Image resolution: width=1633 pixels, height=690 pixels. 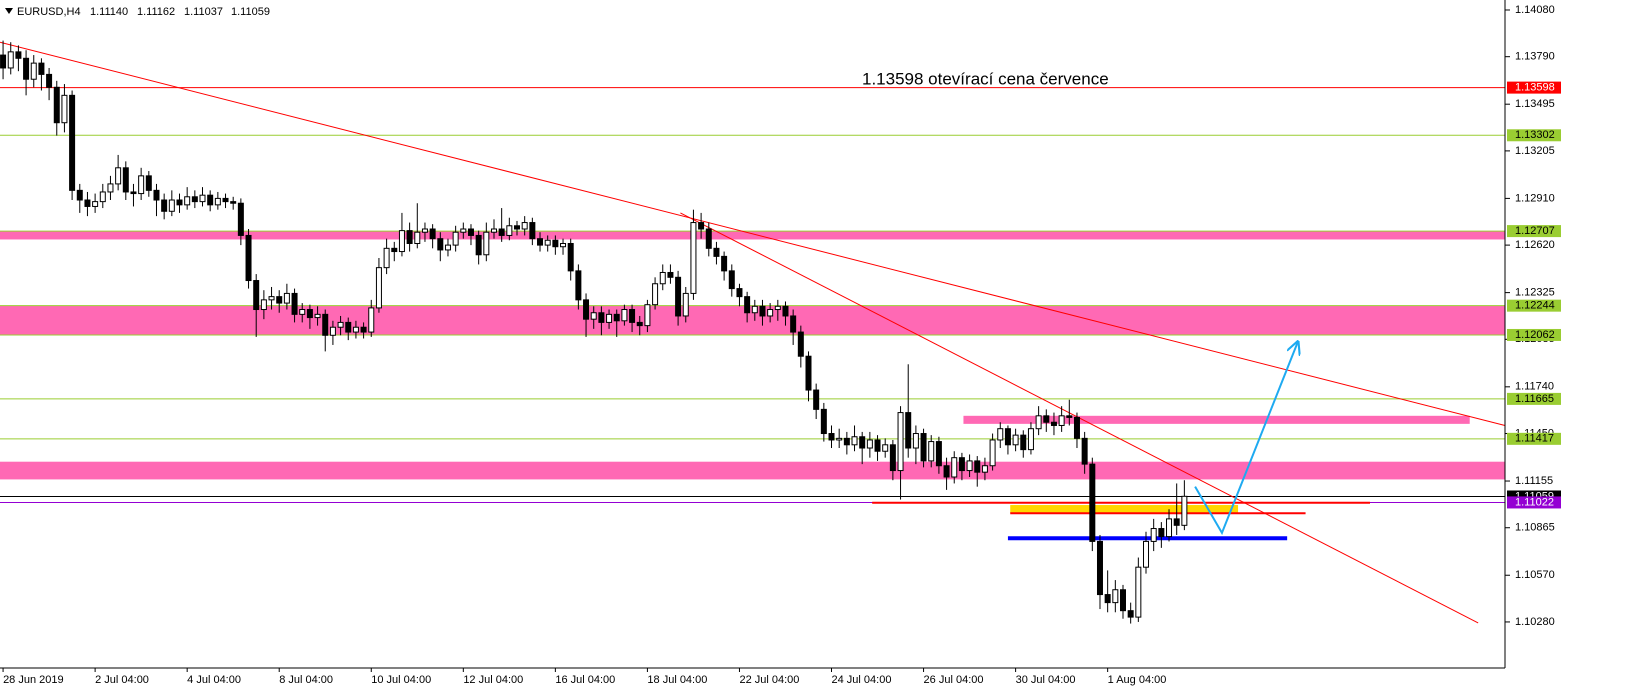 I want to click on y-tick-label: 1.11740, so click(x=1534, y=387).